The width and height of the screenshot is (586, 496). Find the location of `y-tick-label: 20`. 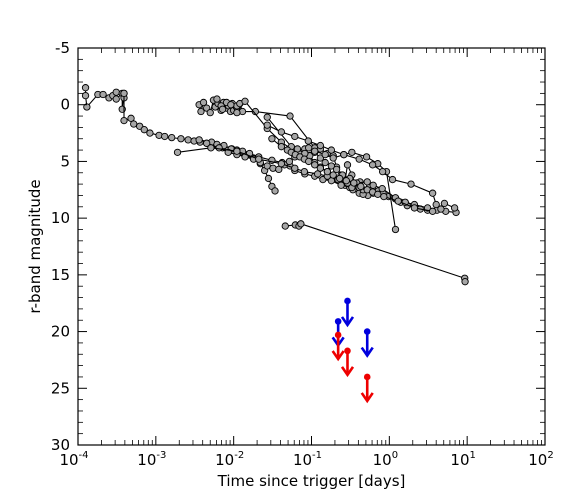

y-tick-label: 20 is located at coordinates (60, 332).